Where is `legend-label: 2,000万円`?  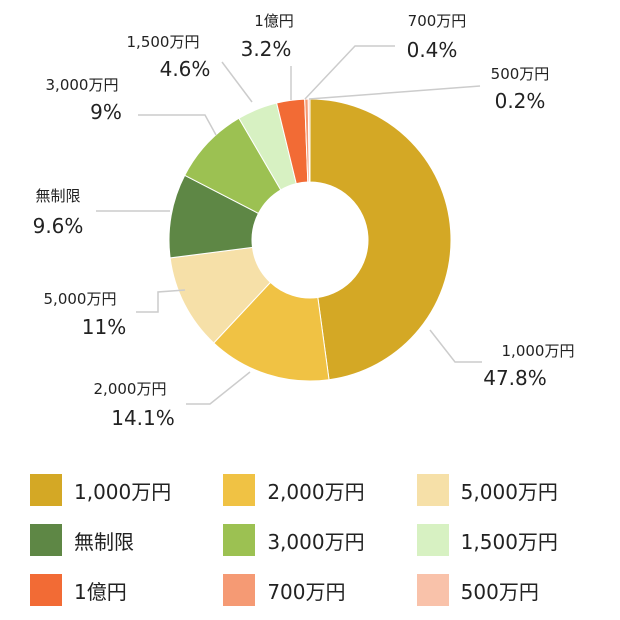
legend-label: 2,000万円 is located at coordinates (316, 491).